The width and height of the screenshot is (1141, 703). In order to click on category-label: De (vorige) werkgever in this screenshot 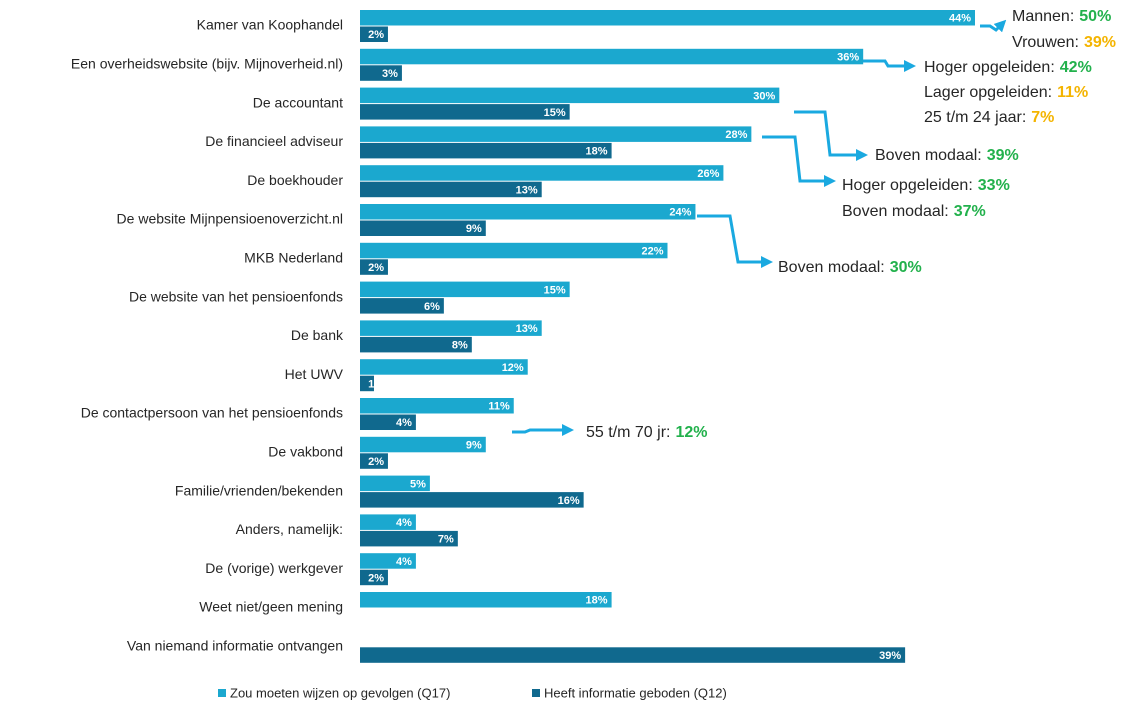, I will do `click(274, 568)`.